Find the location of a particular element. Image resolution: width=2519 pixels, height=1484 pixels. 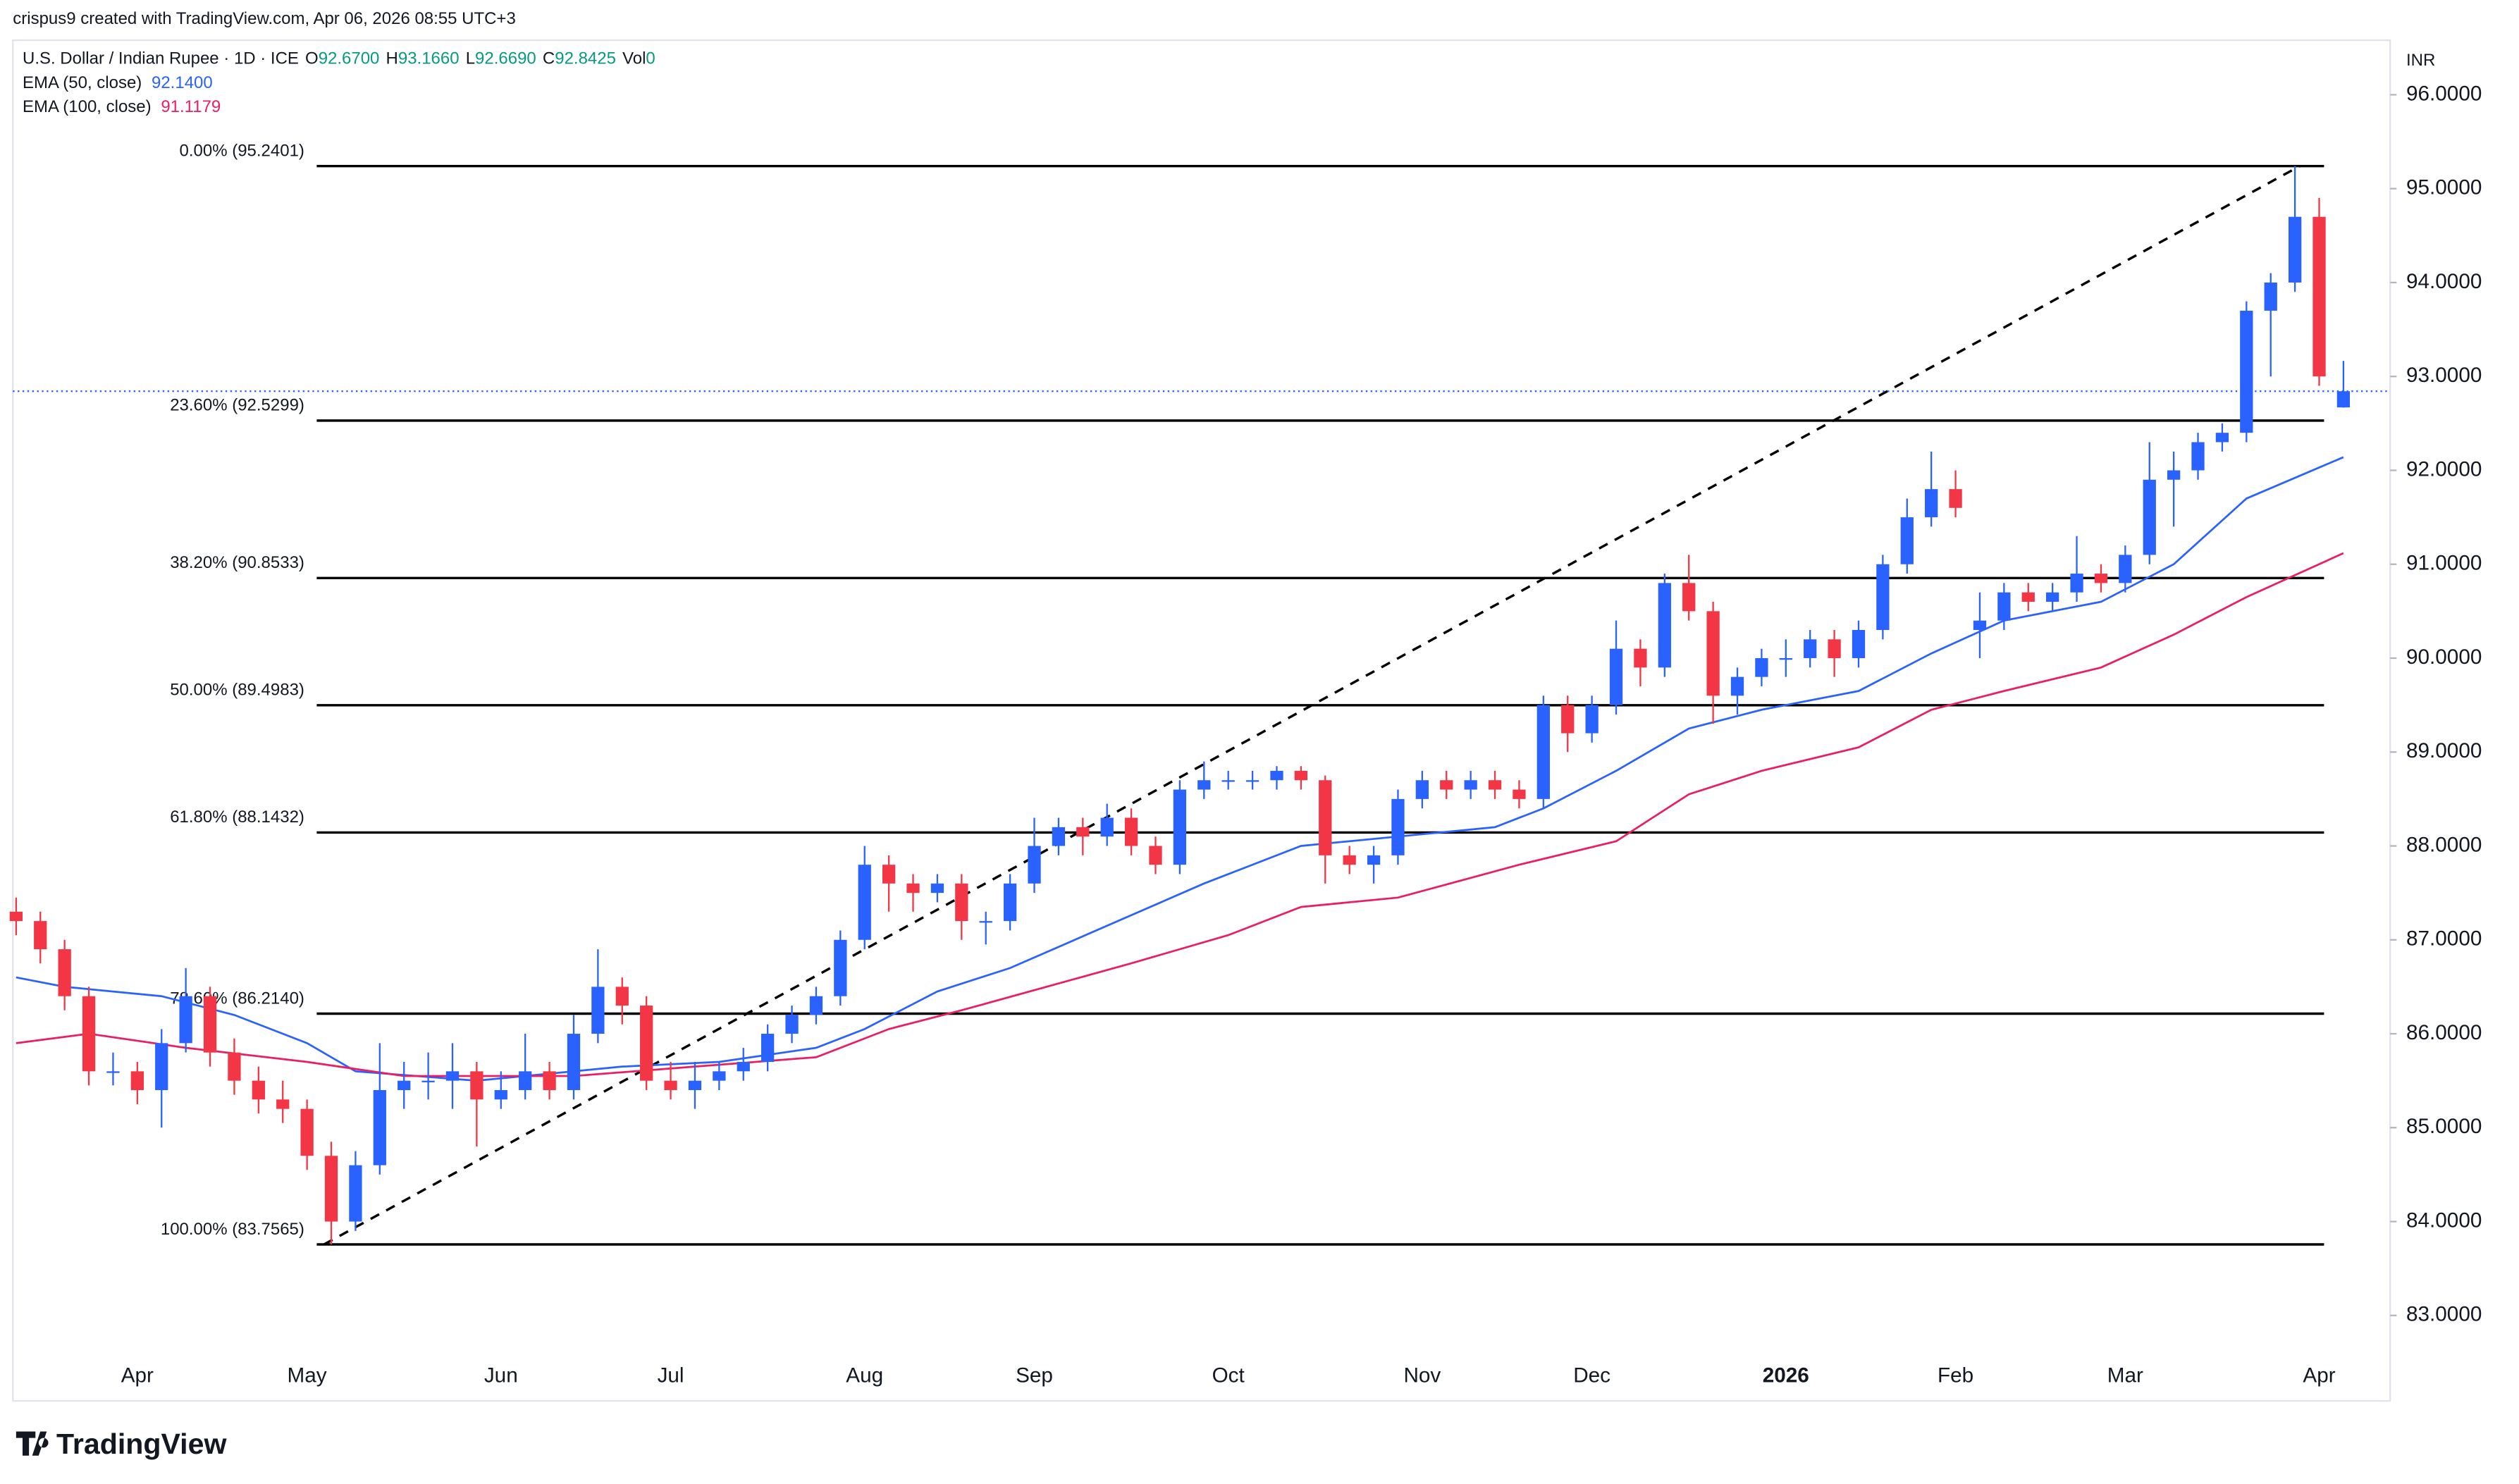

ohlc-value: 93.1660 is located at coordinates (429, 58).